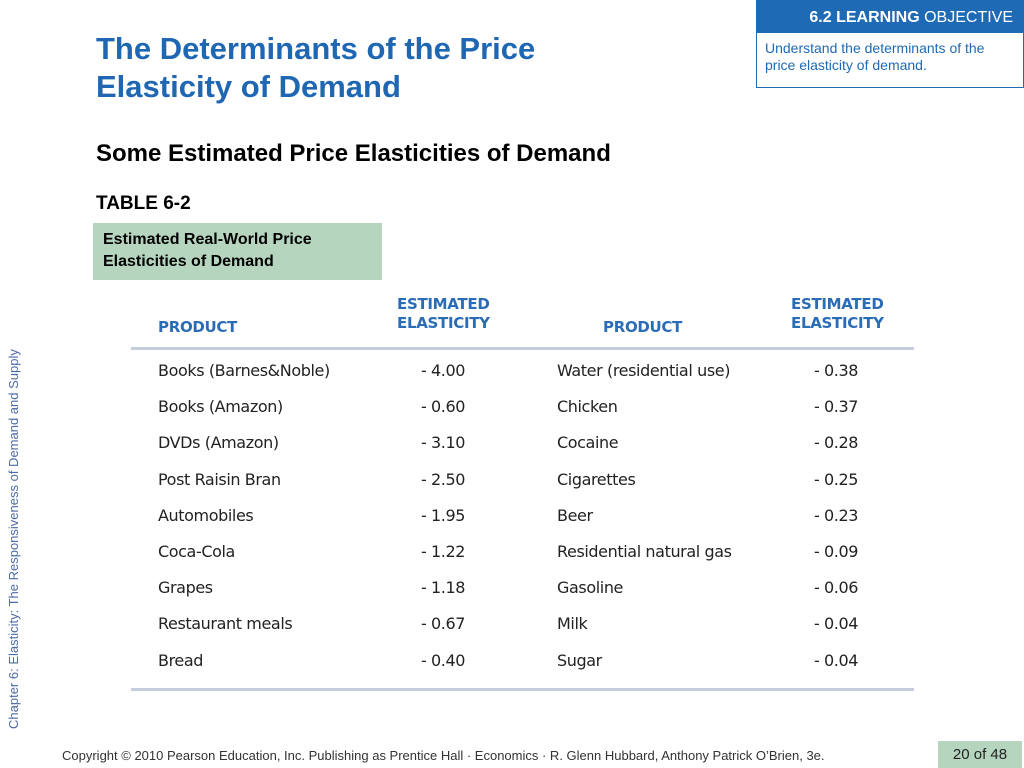 This screenshot has width=1024, height=768. I want to click on elasticity-right-cell: - 0.37, so click(836, 407).